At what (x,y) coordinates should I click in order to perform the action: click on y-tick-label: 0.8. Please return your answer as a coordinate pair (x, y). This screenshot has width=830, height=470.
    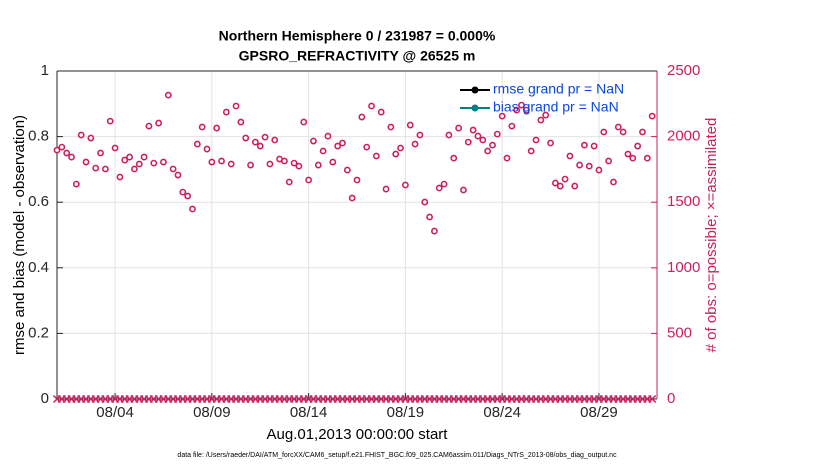
    Looking at the image, I should click on (38, 136).